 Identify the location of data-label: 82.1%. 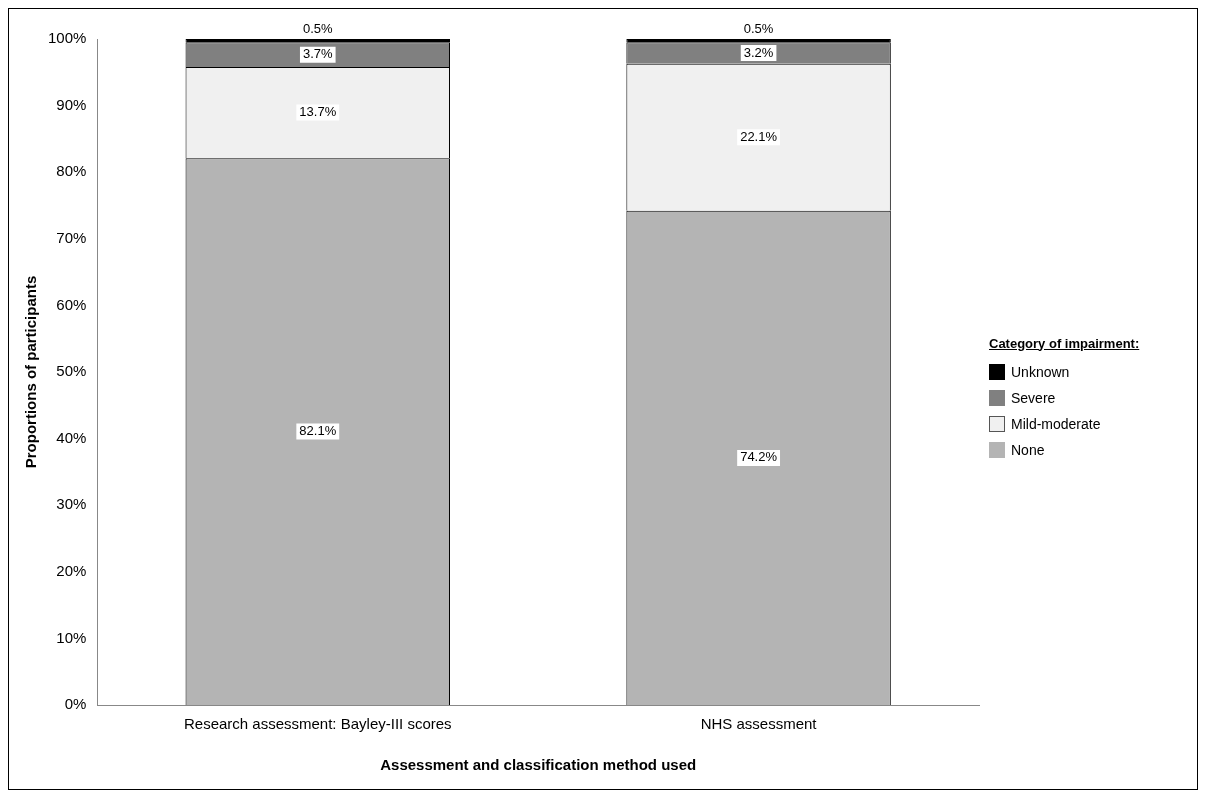
(318, 431).